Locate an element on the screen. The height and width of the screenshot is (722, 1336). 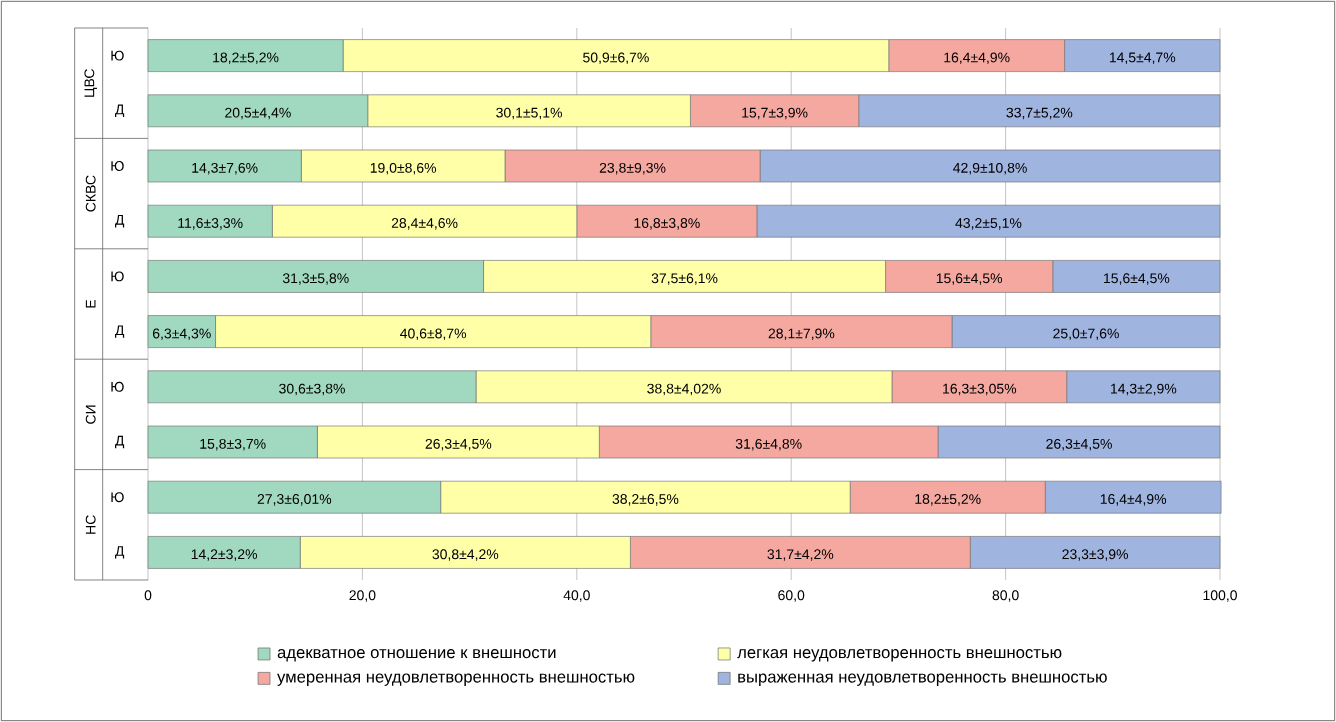
data-label: 30,8±4,2% is located at coordinates (465, 555).